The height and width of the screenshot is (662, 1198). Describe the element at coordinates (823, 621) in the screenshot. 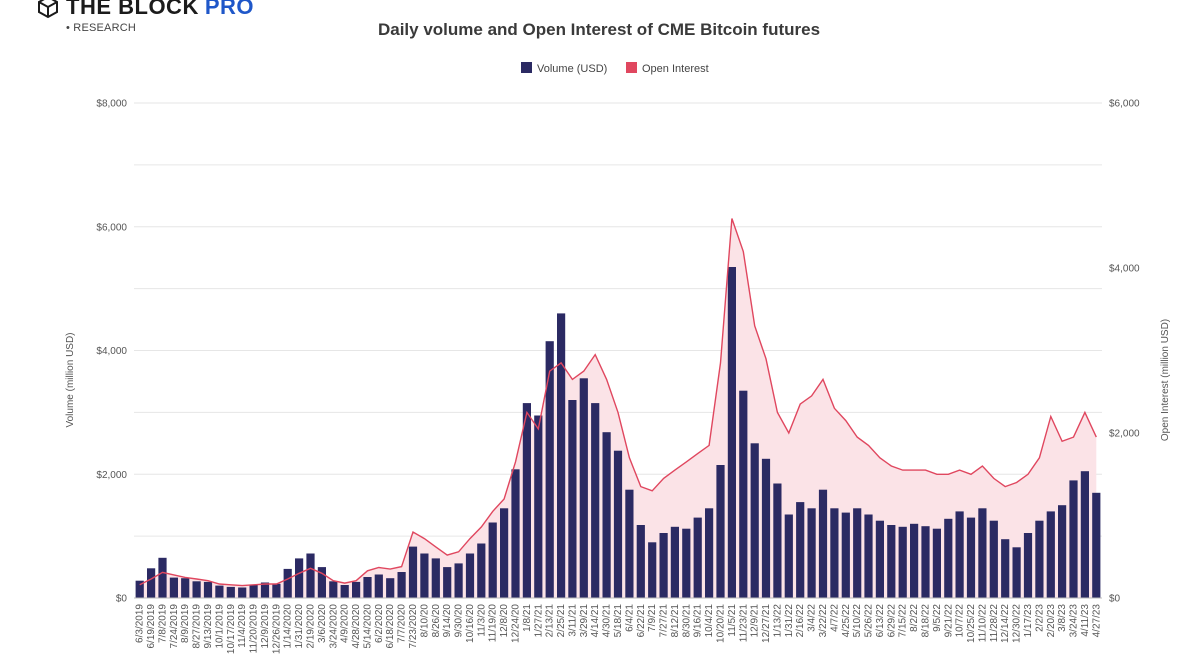

I see `x-tick-label: 3/22/22` at that location.